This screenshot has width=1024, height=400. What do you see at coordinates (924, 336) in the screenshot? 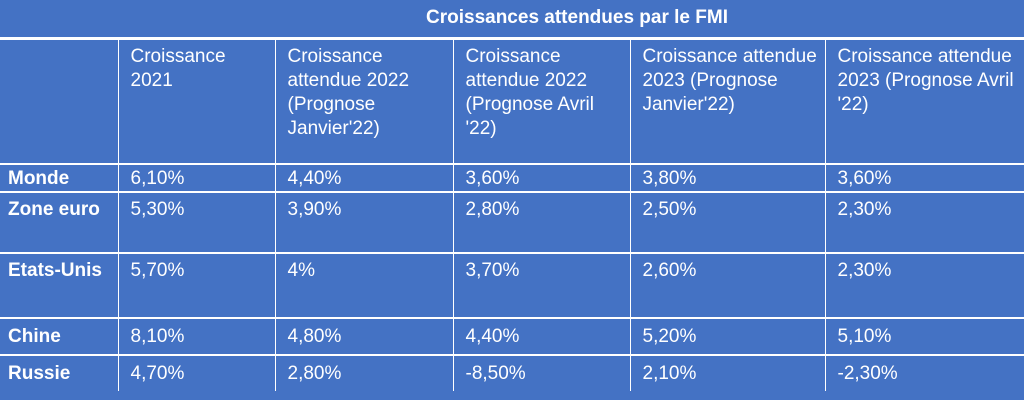
I see `table-cell: 5,10%` at bounding box center [924, 336].